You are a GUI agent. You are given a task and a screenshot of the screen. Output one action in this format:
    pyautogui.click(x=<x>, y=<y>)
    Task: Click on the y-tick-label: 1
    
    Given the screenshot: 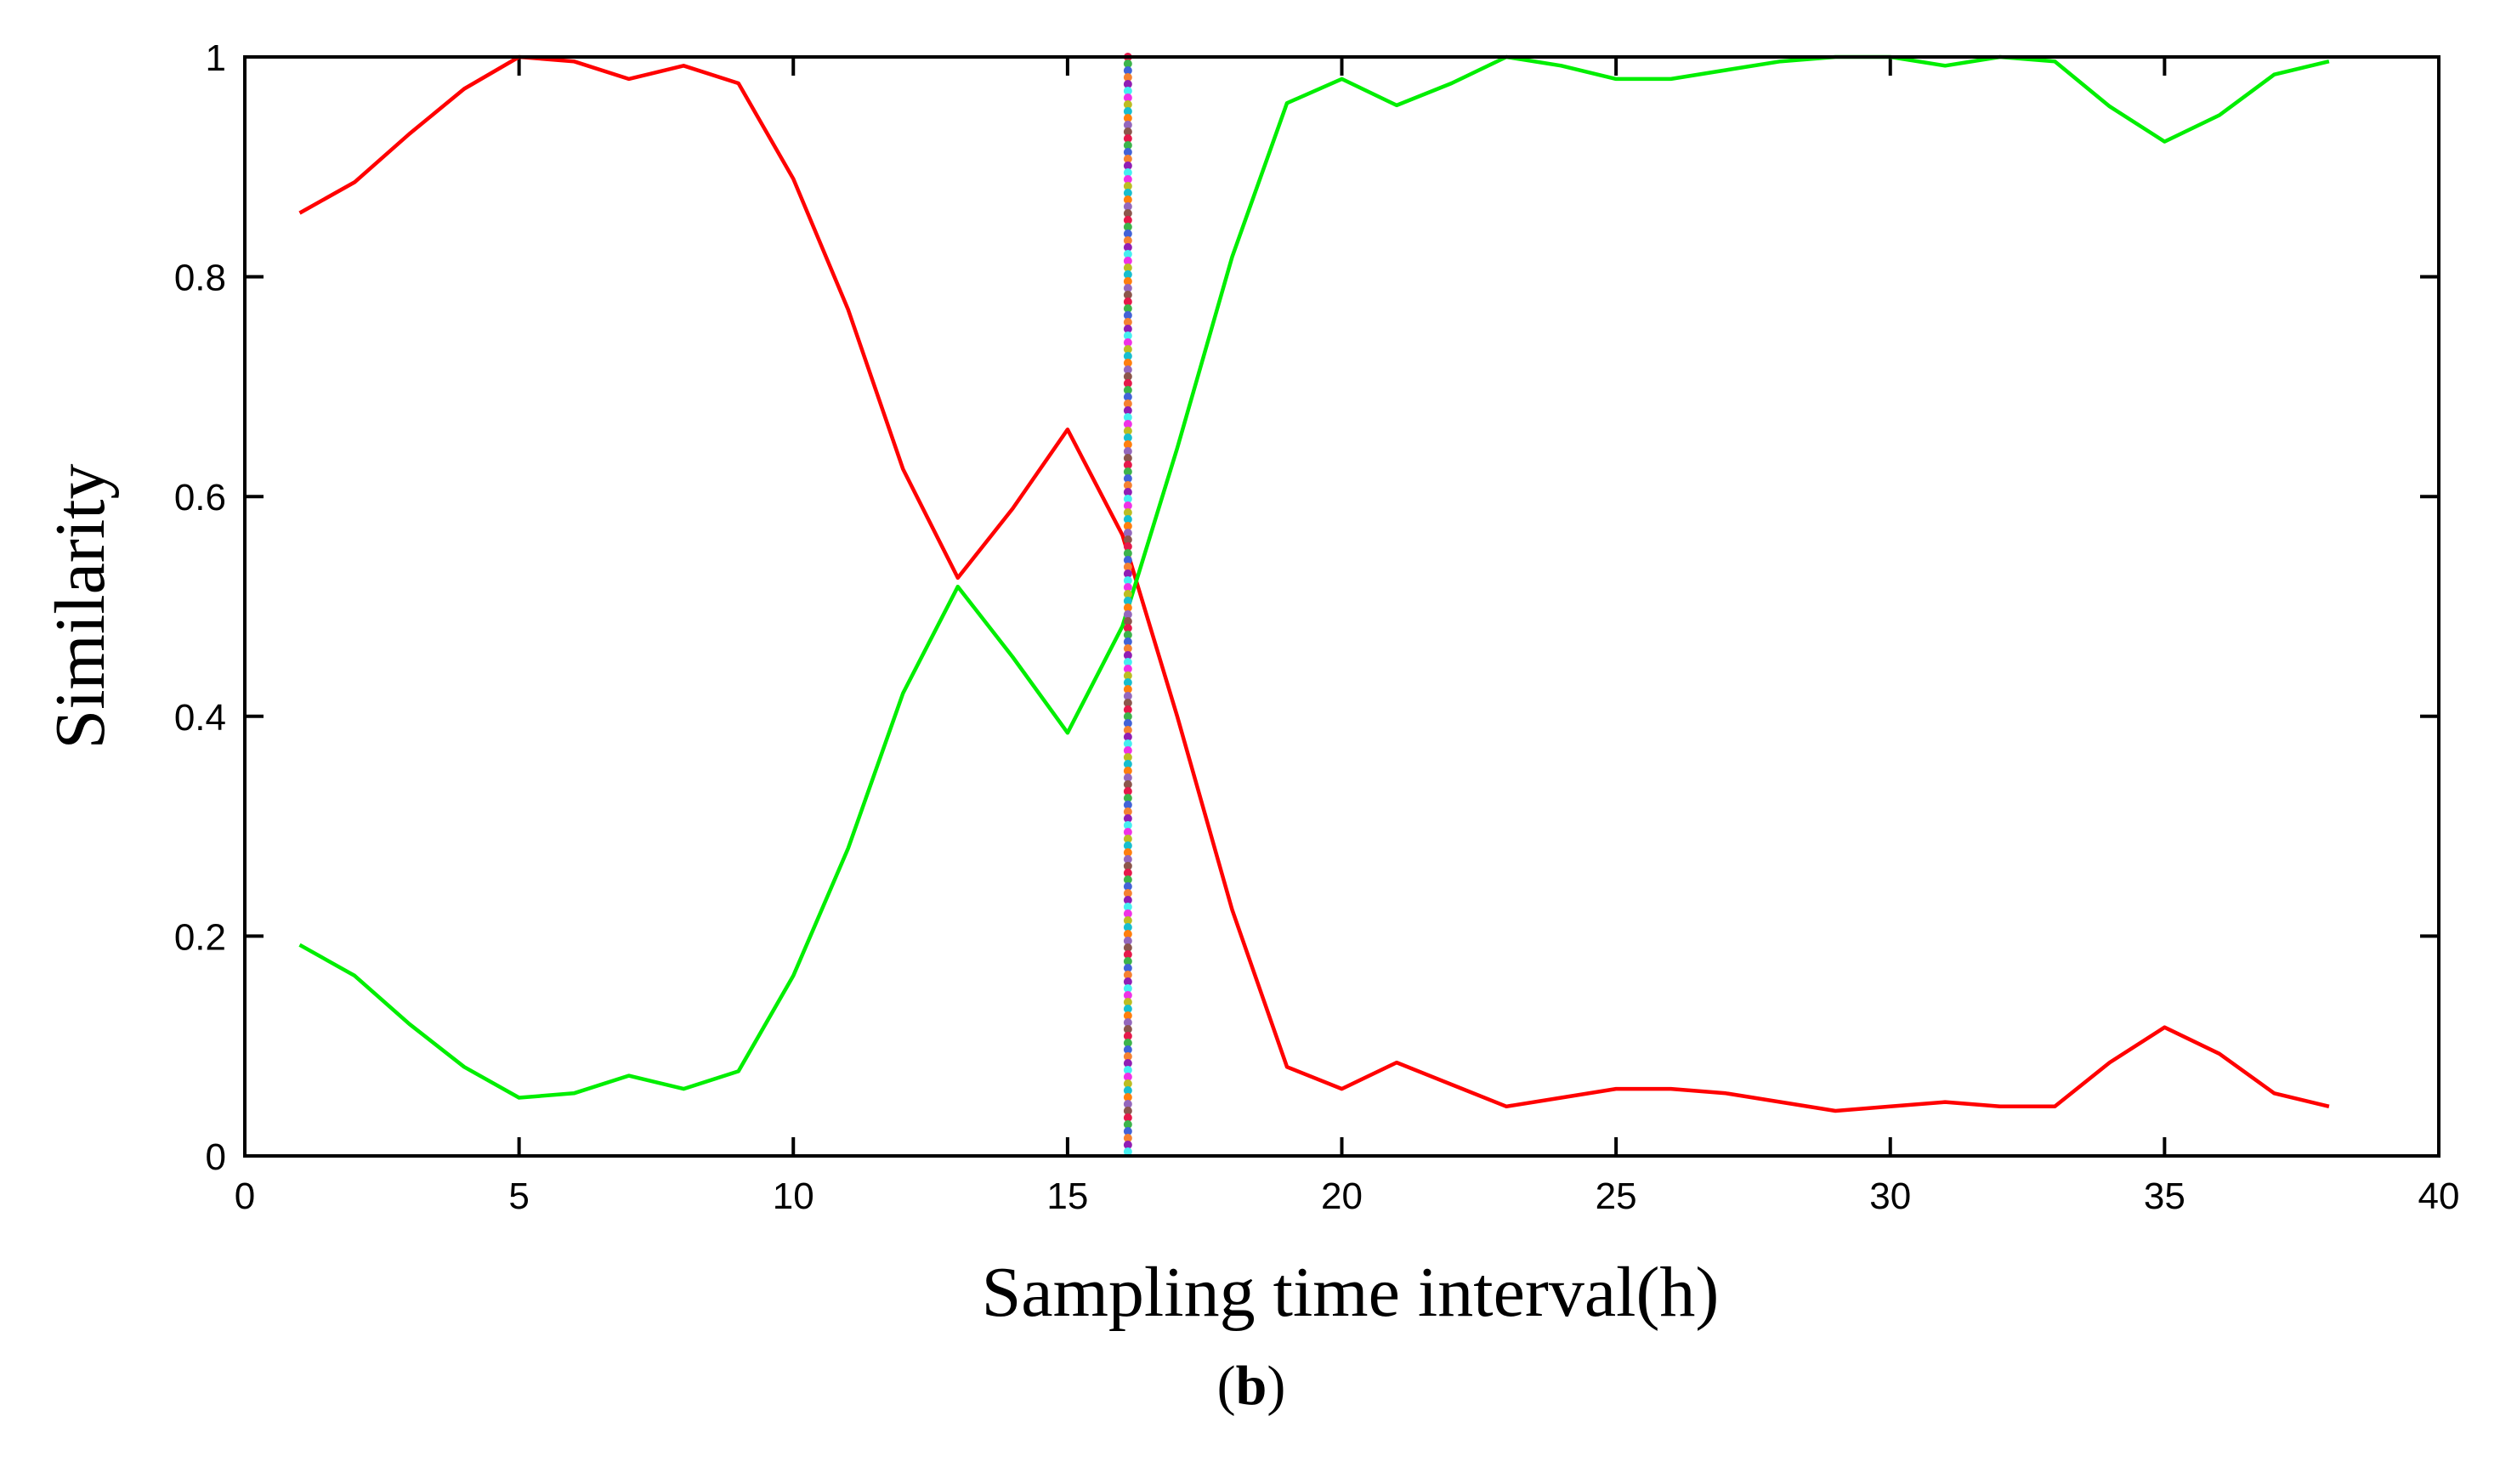 What is the action you would take?
    pyautogui.click(x=216, y=58)
    